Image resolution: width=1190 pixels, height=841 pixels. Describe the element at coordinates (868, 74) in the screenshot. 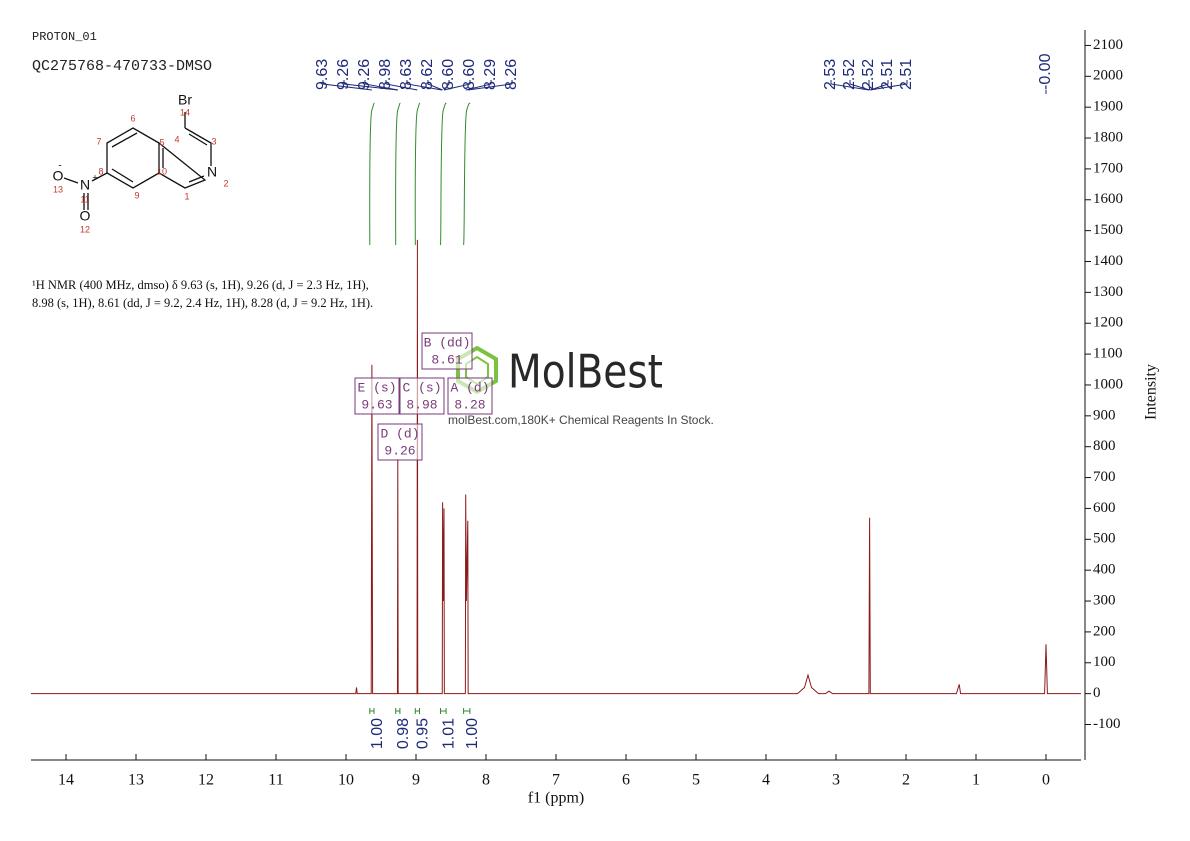

I see `peak-label: 2.52` at that location.